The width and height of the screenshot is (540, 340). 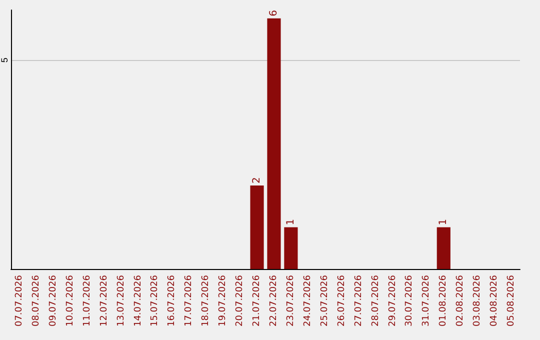 What do you see at coordinates (495, 300) in the screenshot?
I see `x-tick-label: 04.08.2026` at bounding box center [495, 300].